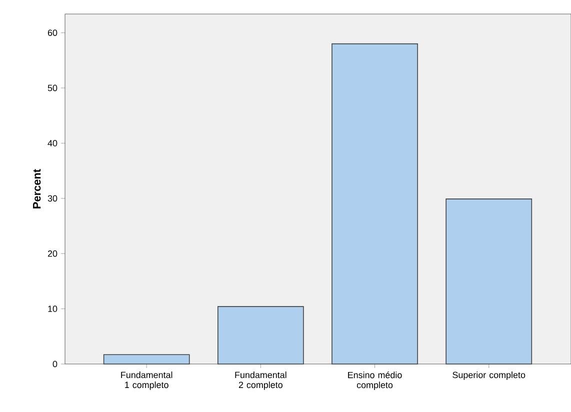 The height and width of the screenshot is (412, 571). Describe the element at coordinates (53, 198) in the screenshot. I see `y-tick-label: 30` at that location.